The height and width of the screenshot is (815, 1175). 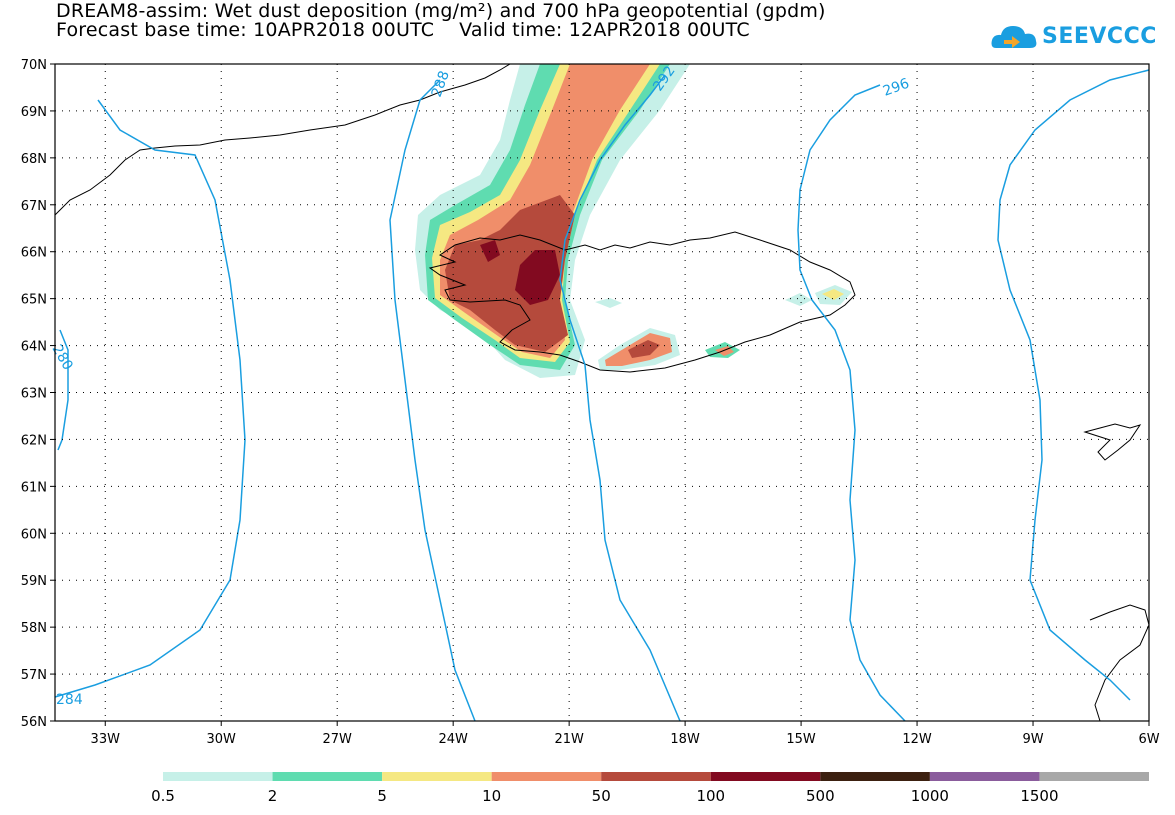 I want to click on lat-label: 66N, so click(x=34, y=253).